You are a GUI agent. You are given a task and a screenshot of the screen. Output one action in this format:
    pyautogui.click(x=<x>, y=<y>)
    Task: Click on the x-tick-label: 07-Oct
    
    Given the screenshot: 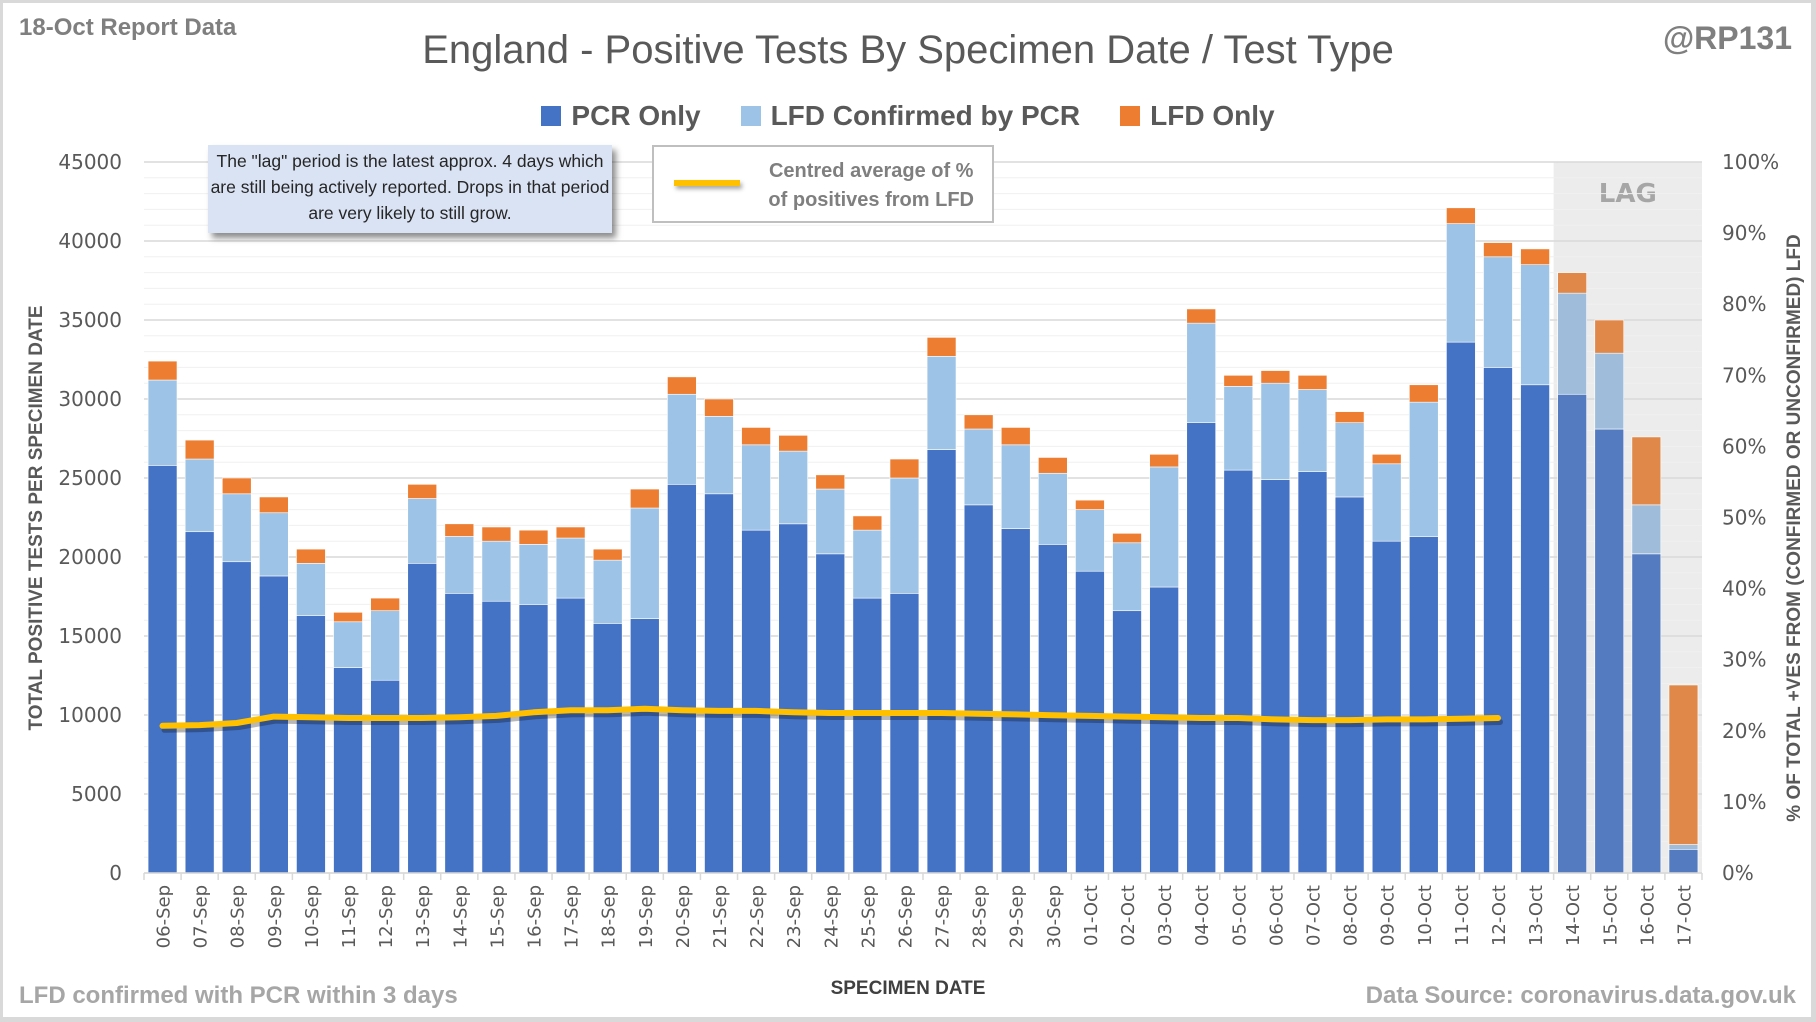 What is the action you would take?
    pyautogui.click(x=1314, y=915)
    